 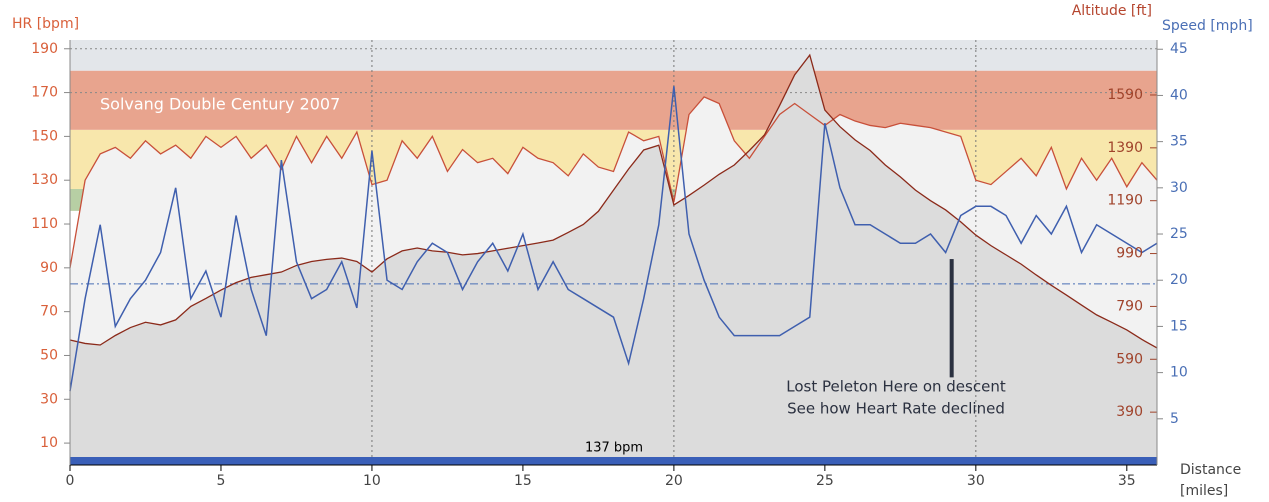 What do you see at coordinates (1129, 306) in the screenshot?
I see `y3-tick-label: 790` at bounding box center [1129, 306].